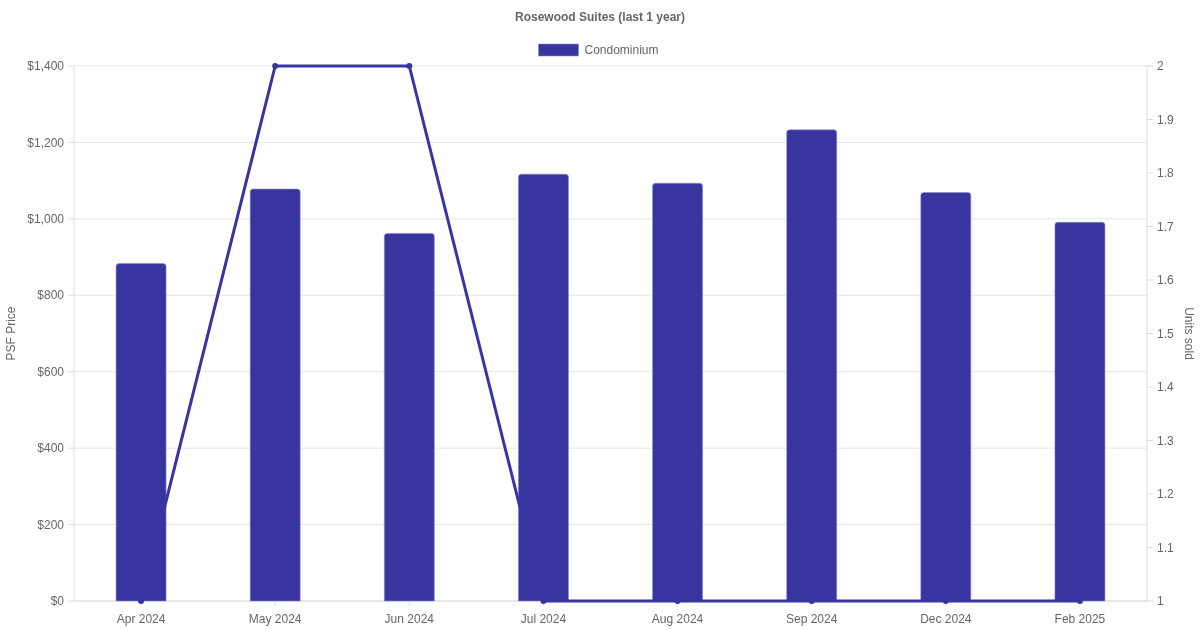 This screenshot has width=1200, height=630. Describe the element at coordinates (600, 17) in the screenshot. I see `chart-title: Rosewood Suites (last 1 year)` at that location.